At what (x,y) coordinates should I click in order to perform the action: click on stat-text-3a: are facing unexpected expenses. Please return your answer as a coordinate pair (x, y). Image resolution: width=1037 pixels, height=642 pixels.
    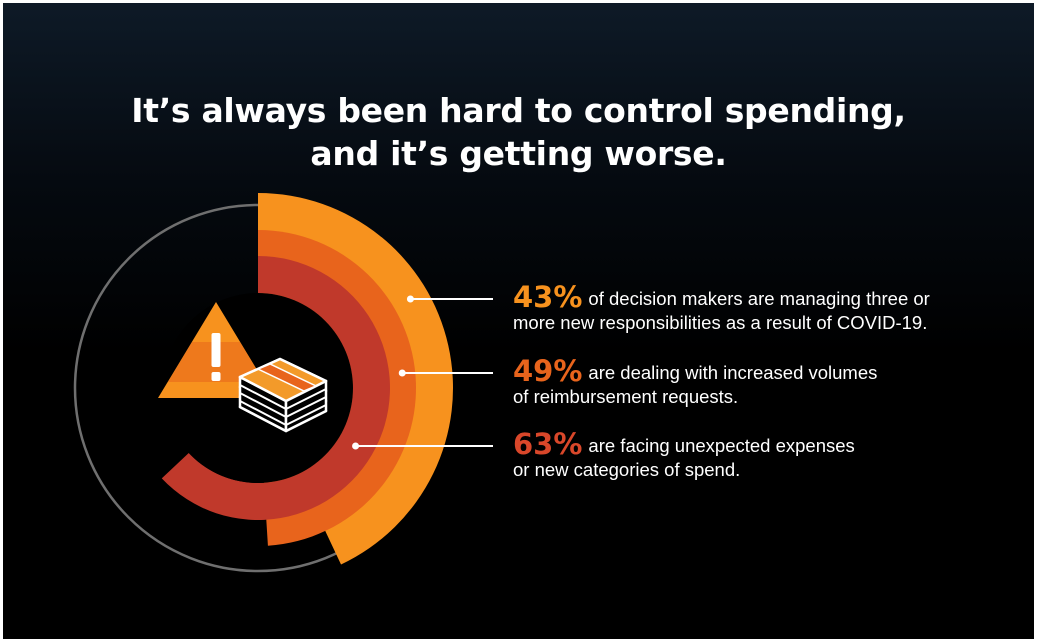
    Looking at the image, I should click on (721, 445).